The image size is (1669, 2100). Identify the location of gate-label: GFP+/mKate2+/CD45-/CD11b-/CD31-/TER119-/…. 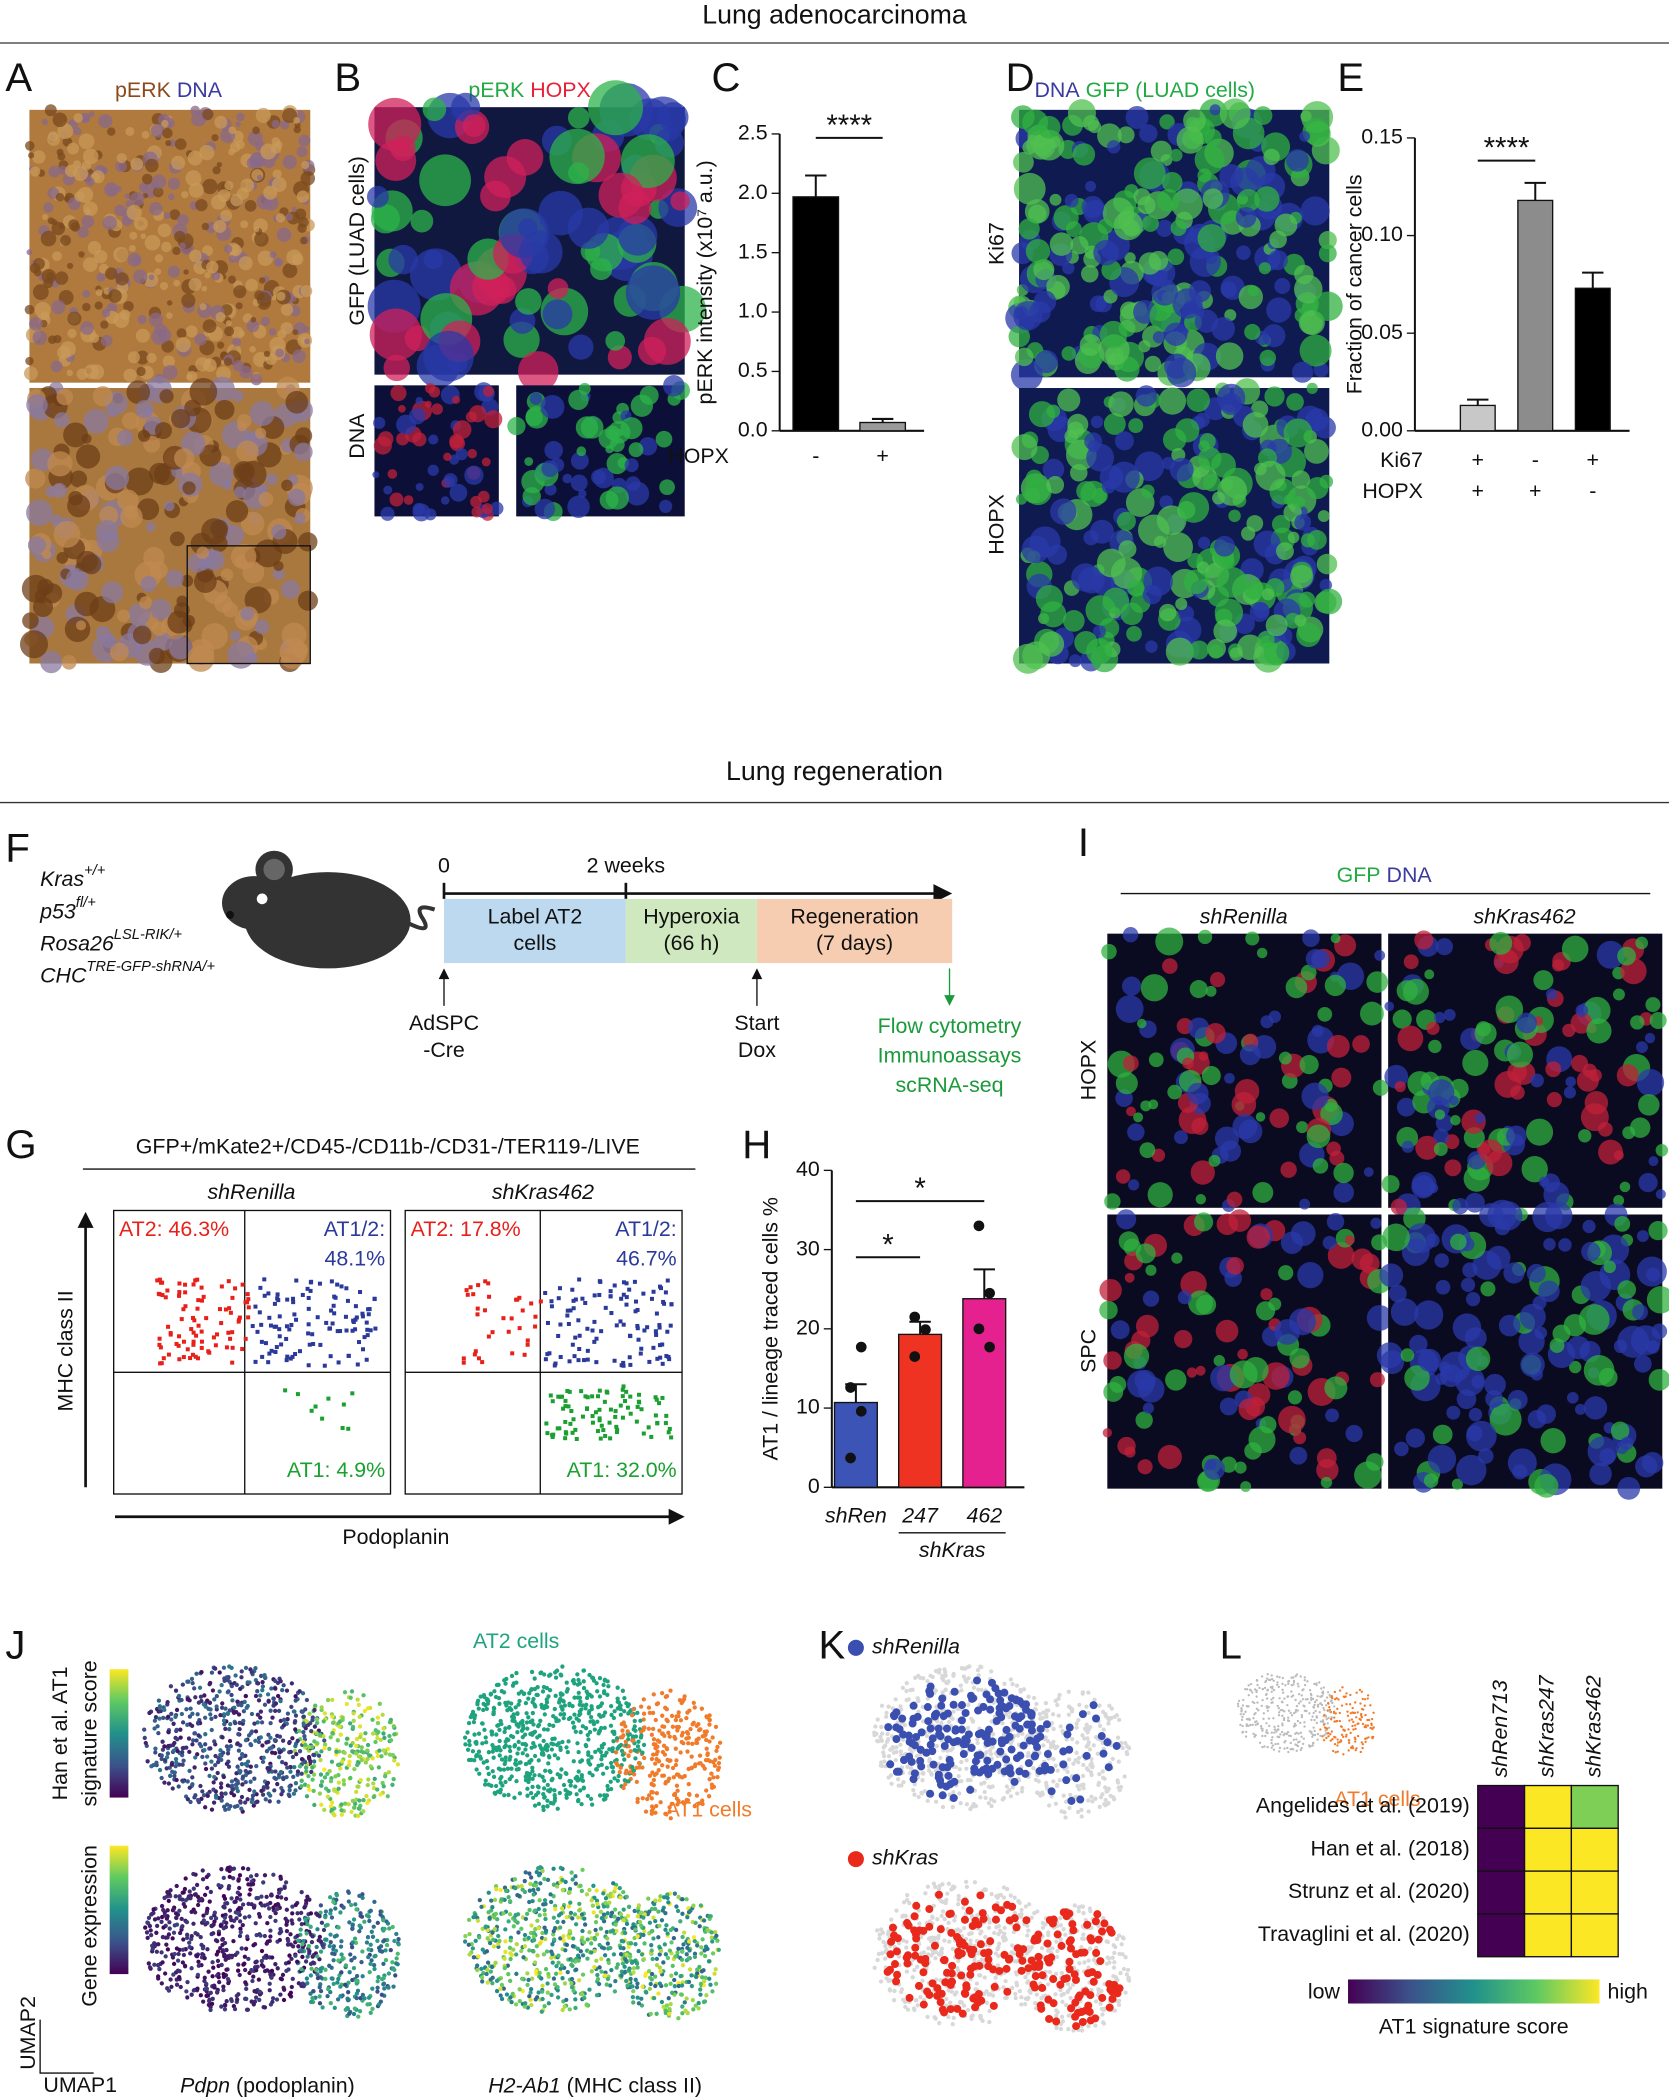
(388, 1146).